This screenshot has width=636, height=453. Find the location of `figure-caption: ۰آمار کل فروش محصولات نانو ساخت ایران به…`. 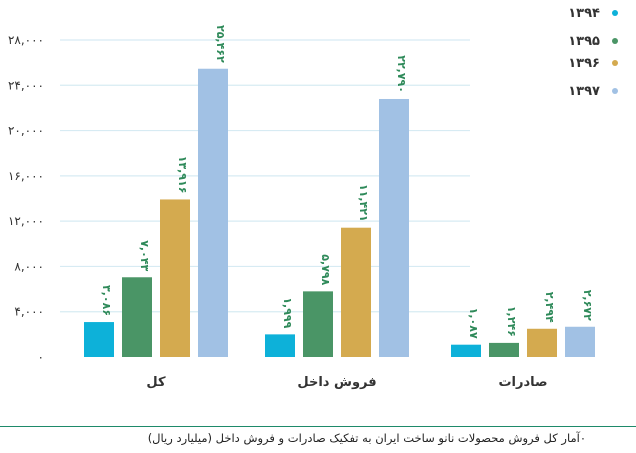

figure-caption: ۰آمار کل فروش محصولات نانو ساخت ایران به… is located at coordinates (318, 439).